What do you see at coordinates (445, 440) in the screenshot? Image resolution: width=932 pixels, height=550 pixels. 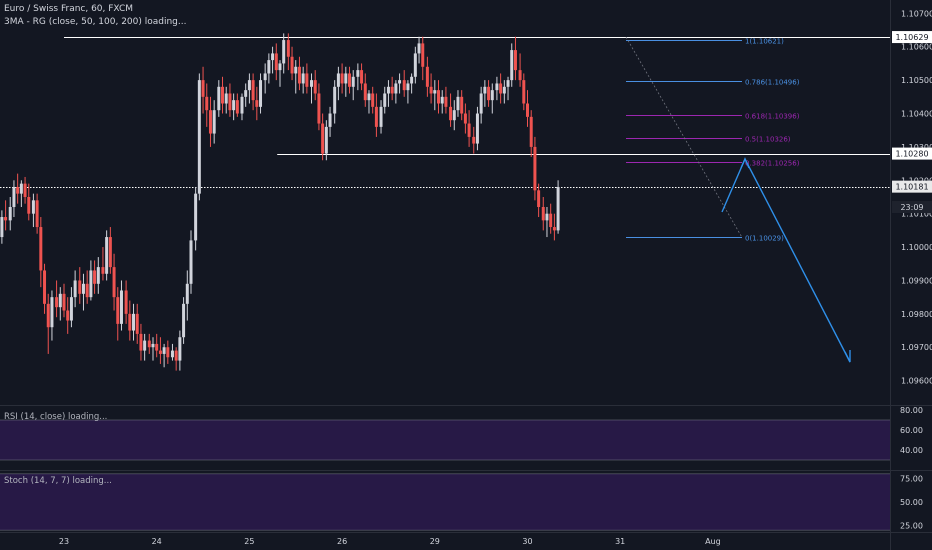 I see `oscillator-band-rsi` at bounding box center [445, 440].